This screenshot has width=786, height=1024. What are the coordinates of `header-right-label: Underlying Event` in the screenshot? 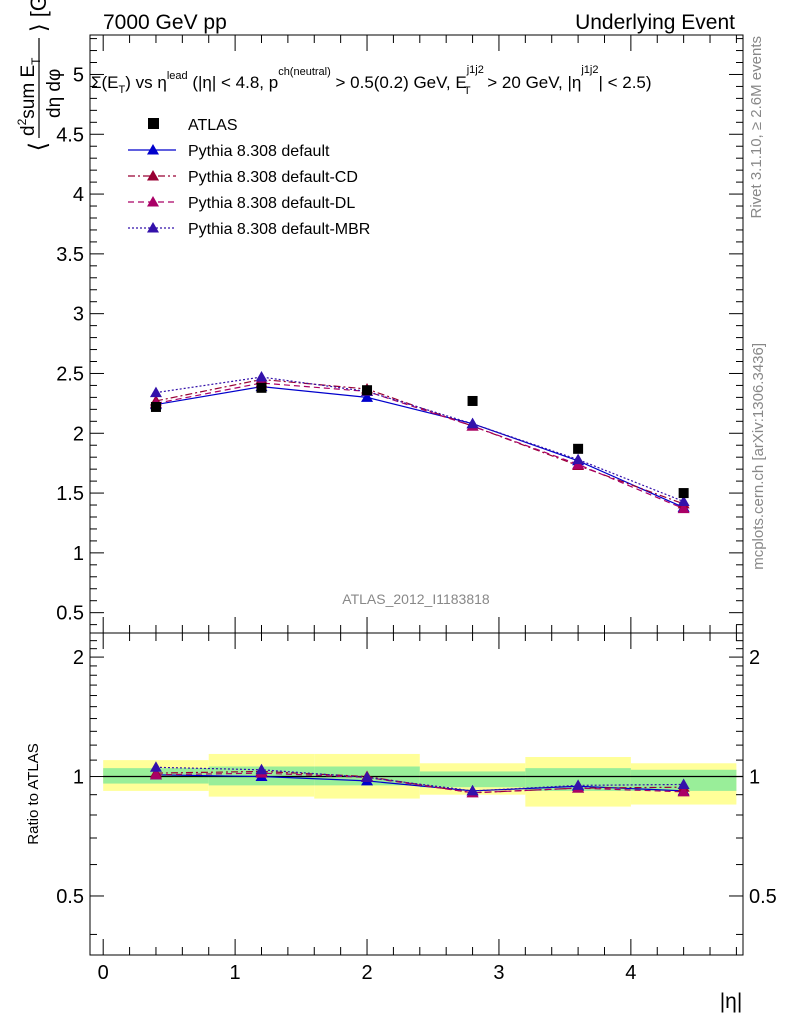 It's located at (655, 22).